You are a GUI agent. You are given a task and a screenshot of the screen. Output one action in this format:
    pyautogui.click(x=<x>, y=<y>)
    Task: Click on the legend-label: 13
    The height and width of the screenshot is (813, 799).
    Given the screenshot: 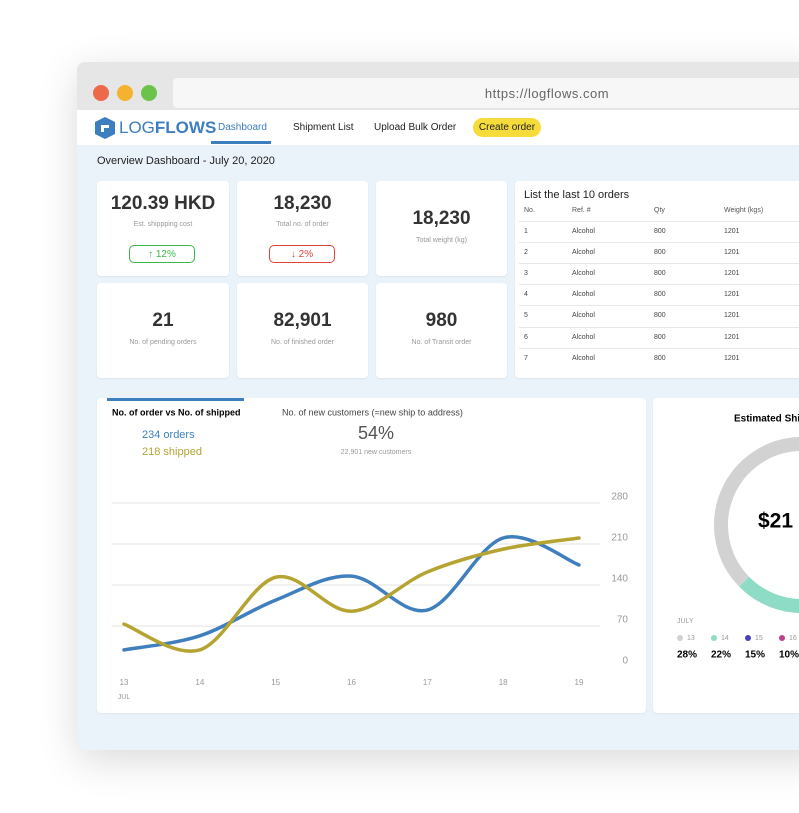 What is the action you would take?
    pyautogui.click(x=691, y=638)
    